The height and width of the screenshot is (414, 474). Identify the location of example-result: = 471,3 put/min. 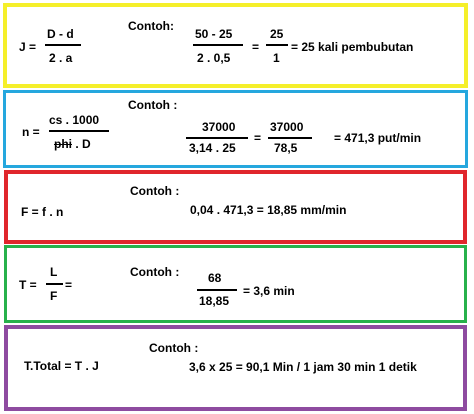
(378, 138).